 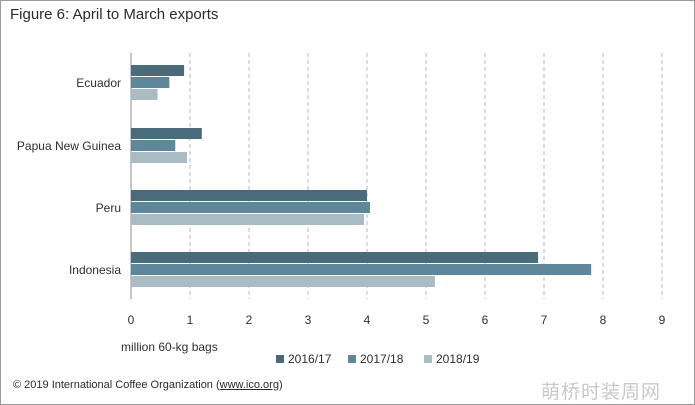 What do you see at coordinates (310, 359) in the screenshot?
I see `legend-label: 2016/17` at bounding box center [310, 359].